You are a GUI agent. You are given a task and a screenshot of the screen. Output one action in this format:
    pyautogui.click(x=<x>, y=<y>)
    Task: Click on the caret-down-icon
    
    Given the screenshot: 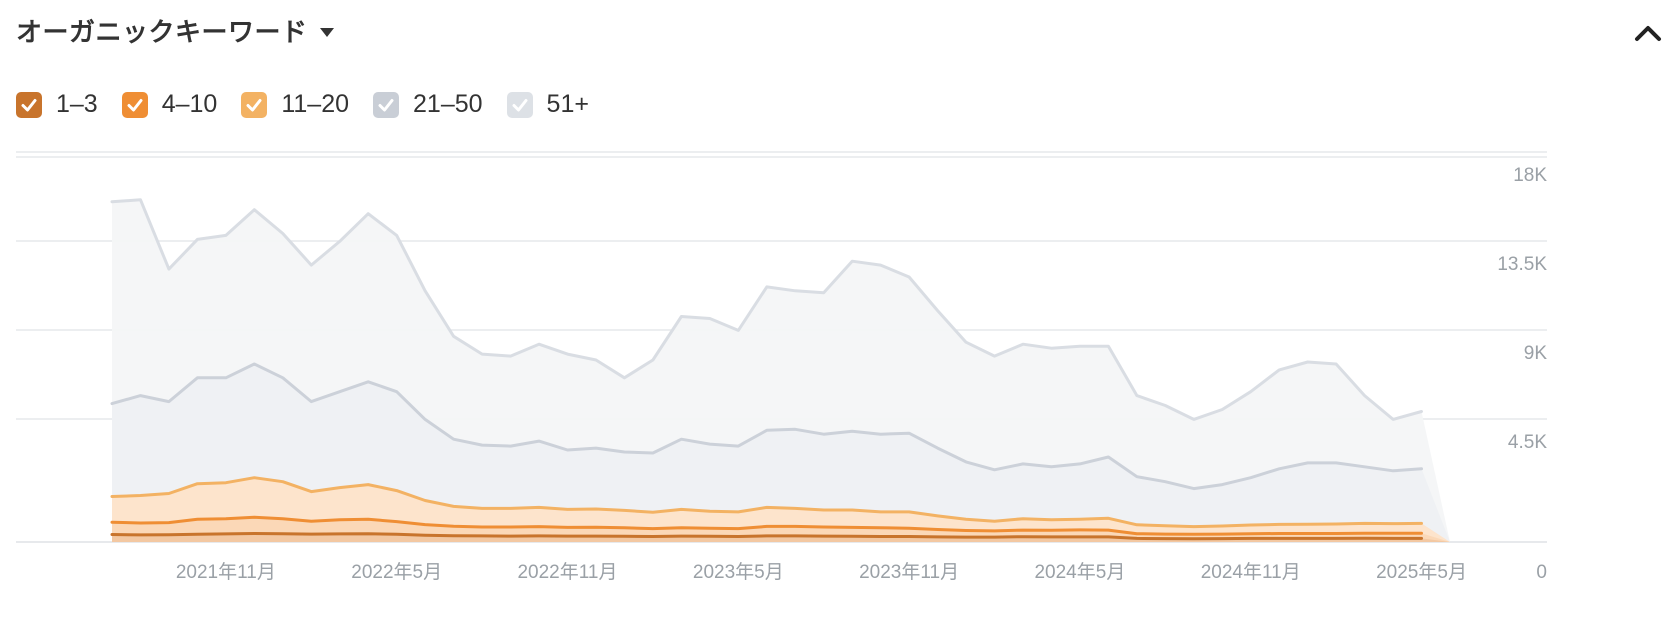 What is the action you would take?
    pyautogui.click(x=326, y=32)
    